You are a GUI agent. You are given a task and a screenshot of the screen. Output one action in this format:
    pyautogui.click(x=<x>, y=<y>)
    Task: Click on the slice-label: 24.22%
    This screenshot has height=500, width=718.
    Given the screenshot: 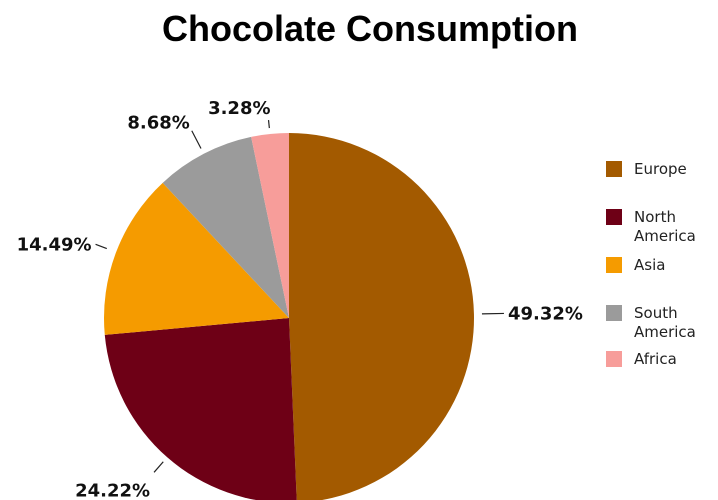 What is the action you would take?
    pyautogui.click(x=112, y=490)
    